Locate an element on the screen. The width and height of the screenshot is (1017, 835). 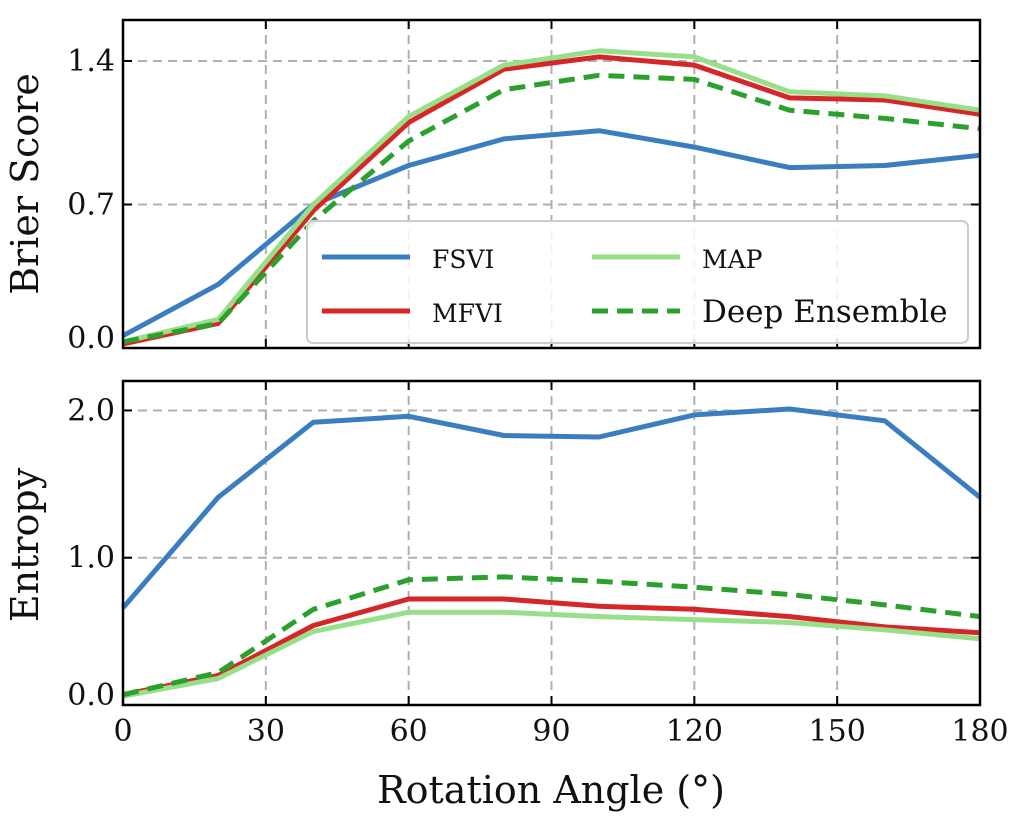
top-y-tick-label: 0.0 is located at coordinates (91, 338).